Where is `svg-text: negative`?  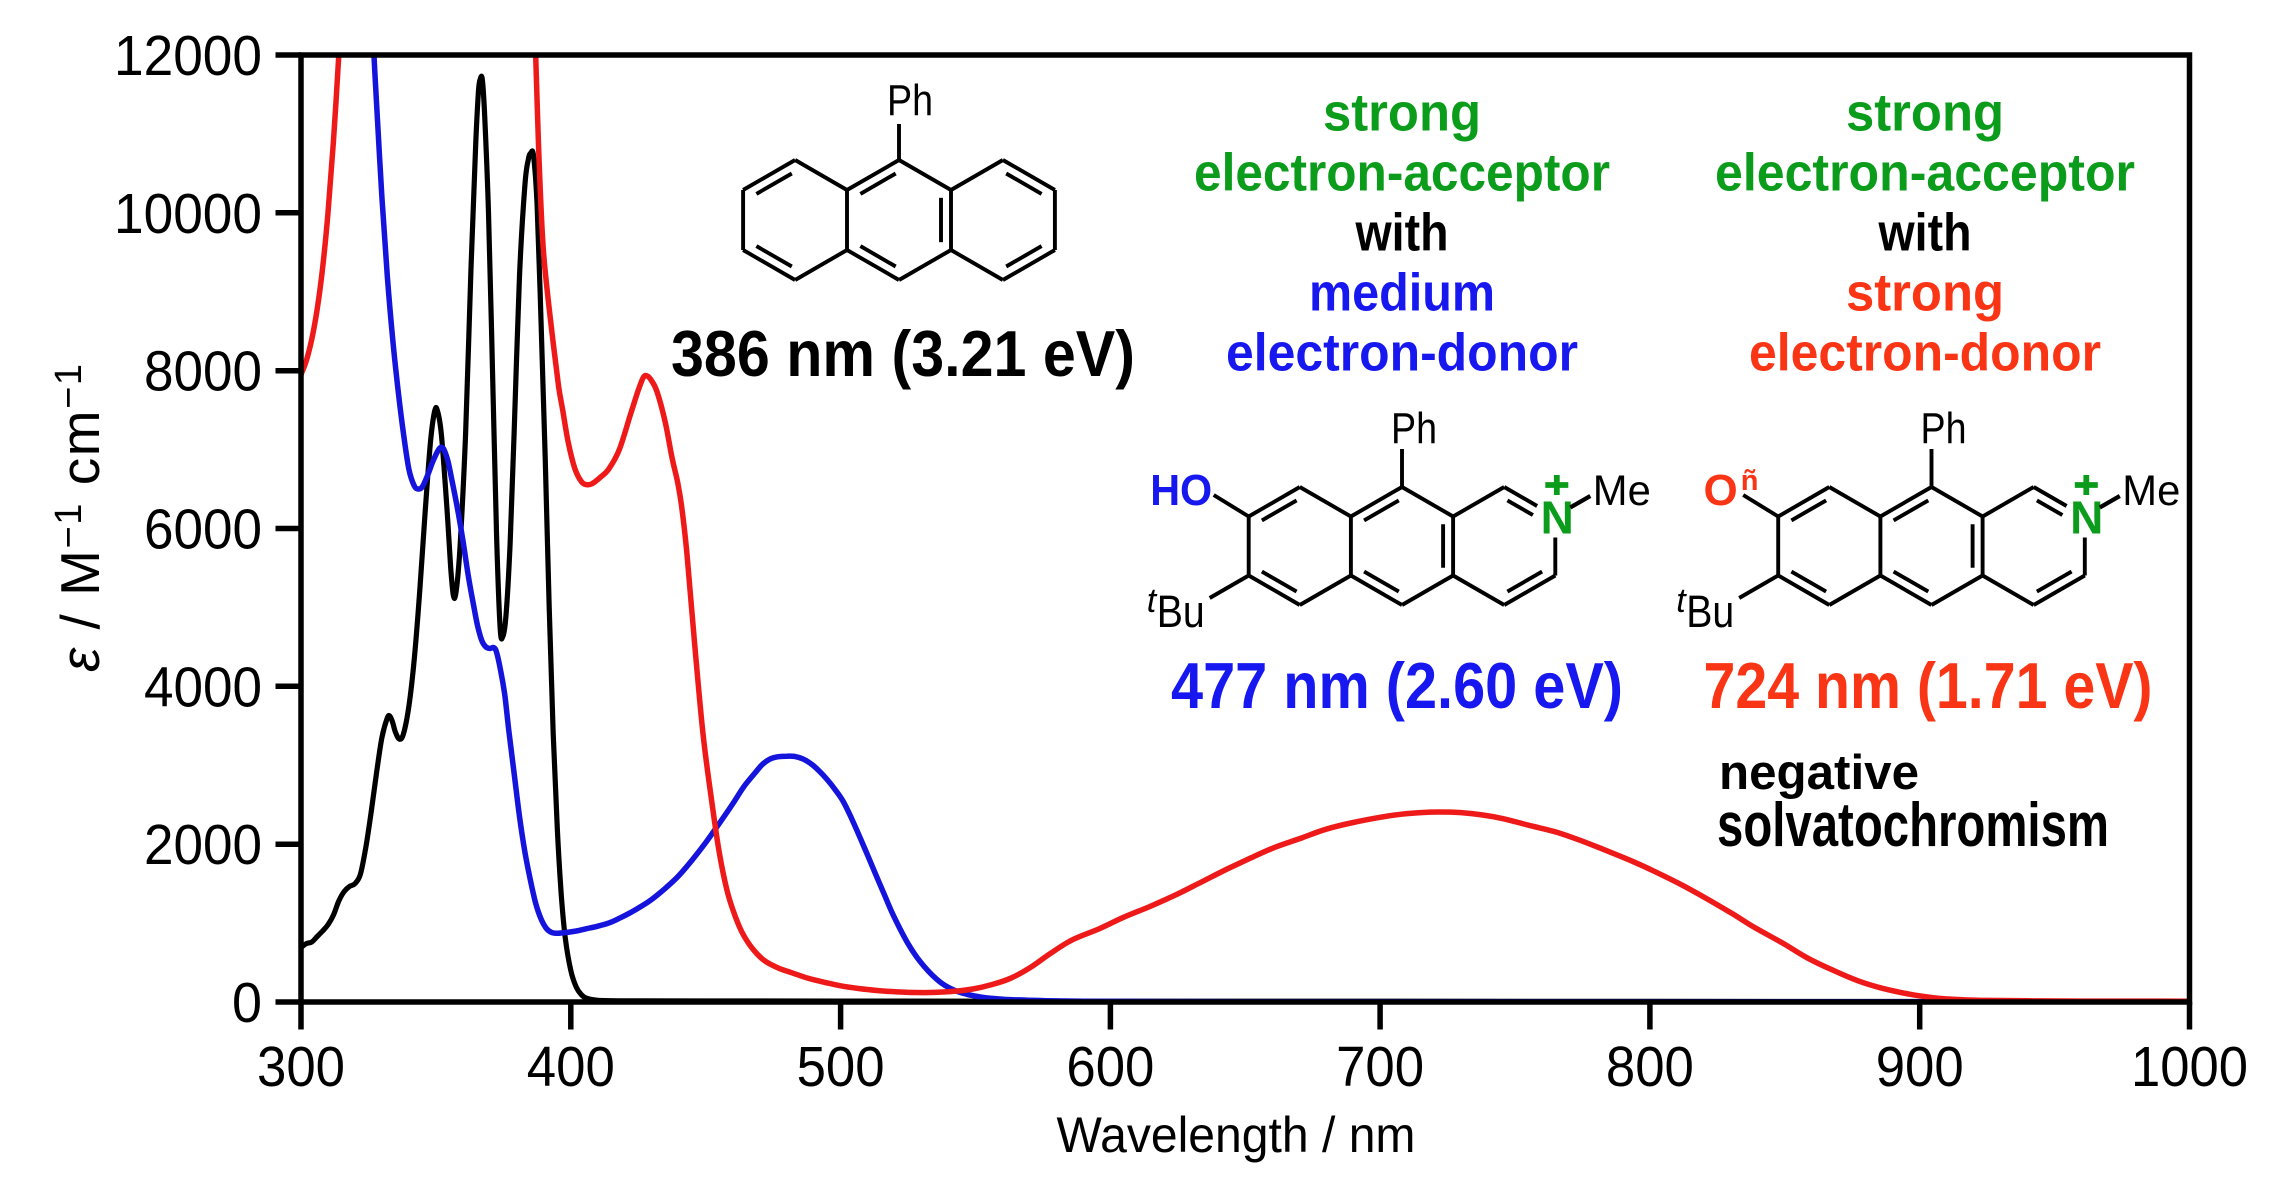
svg-text: negative is located at coordinates (1819, 773).